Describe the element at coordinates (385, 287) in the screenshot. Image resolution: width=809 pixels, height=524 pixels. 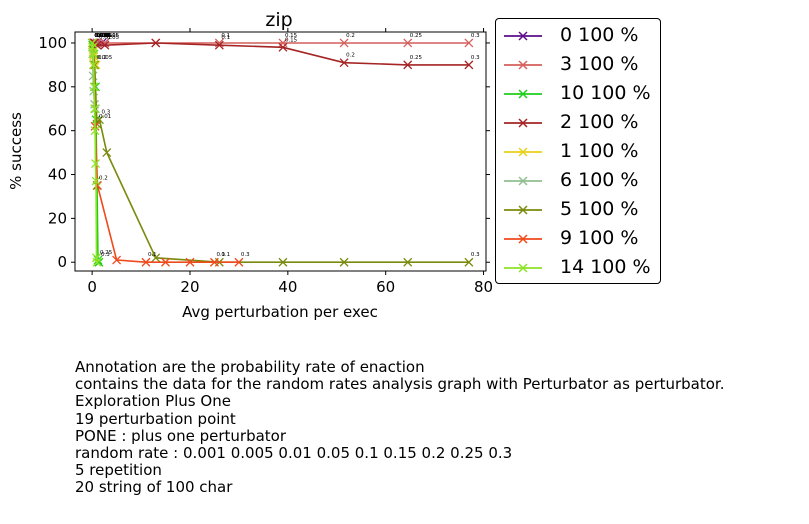
I see `x-tick-label: 60` at that location.